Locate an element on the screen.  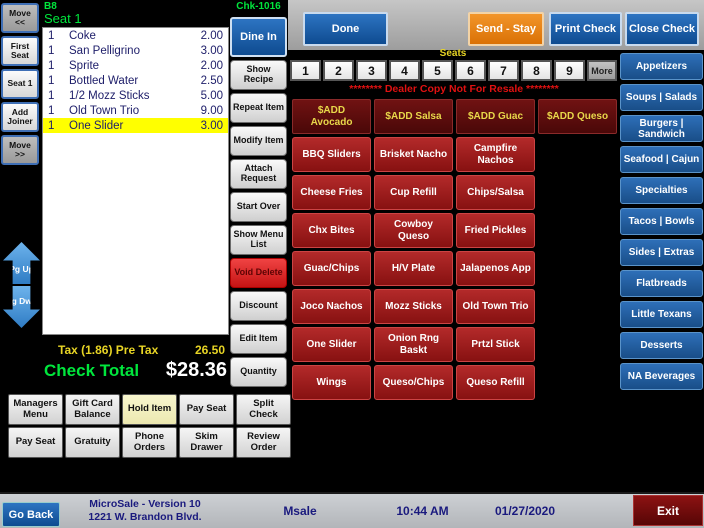
order-item-row: 1 One Slider 3.00 is located at coordinates (135, 125).